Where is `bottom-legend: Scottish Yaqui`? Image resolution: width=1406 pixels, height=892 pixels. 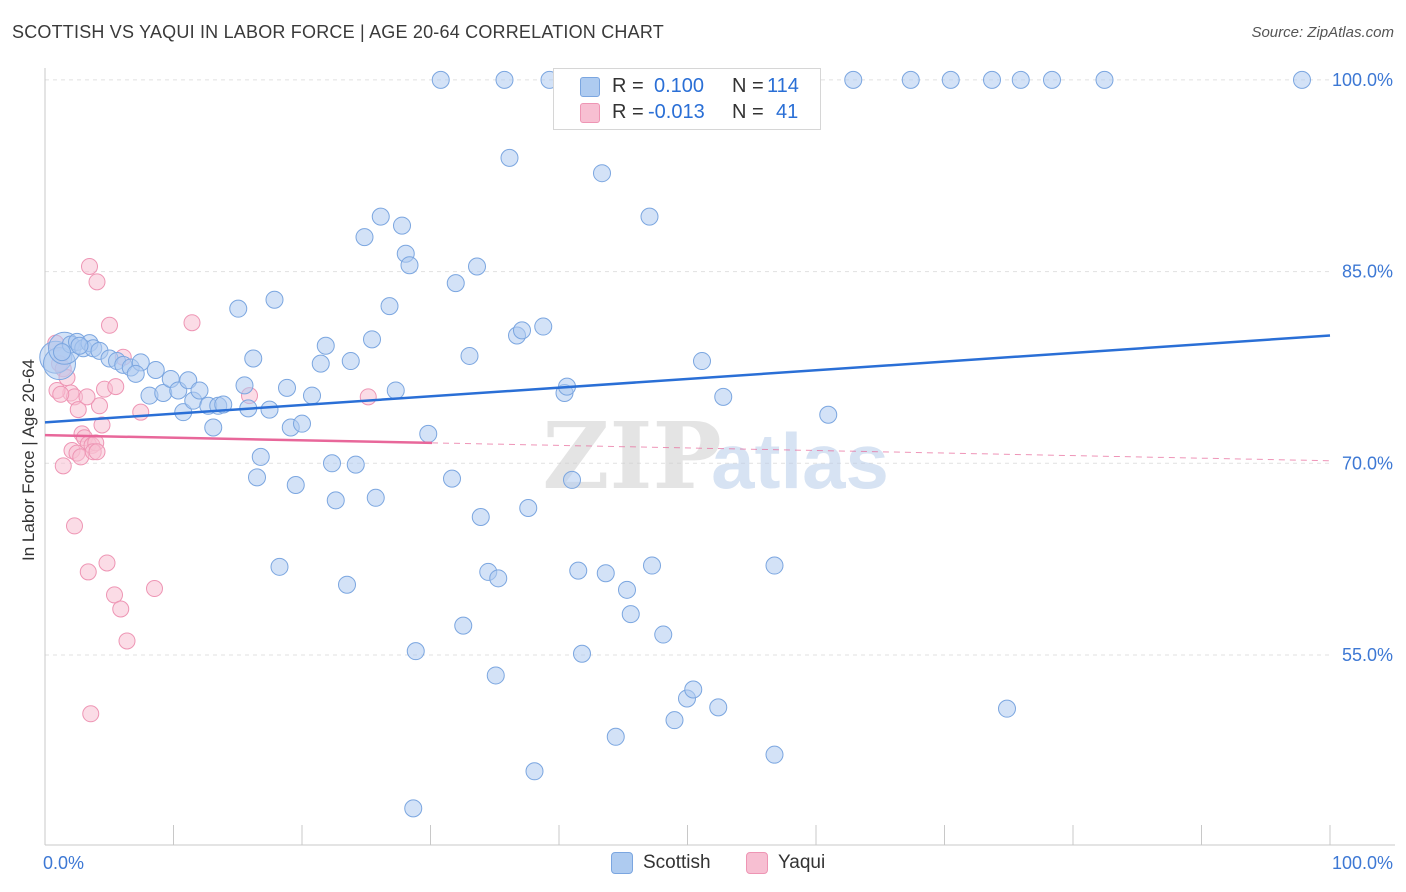
bottom-legend: Scottish Yaqui is located at coordinates (703, 865).